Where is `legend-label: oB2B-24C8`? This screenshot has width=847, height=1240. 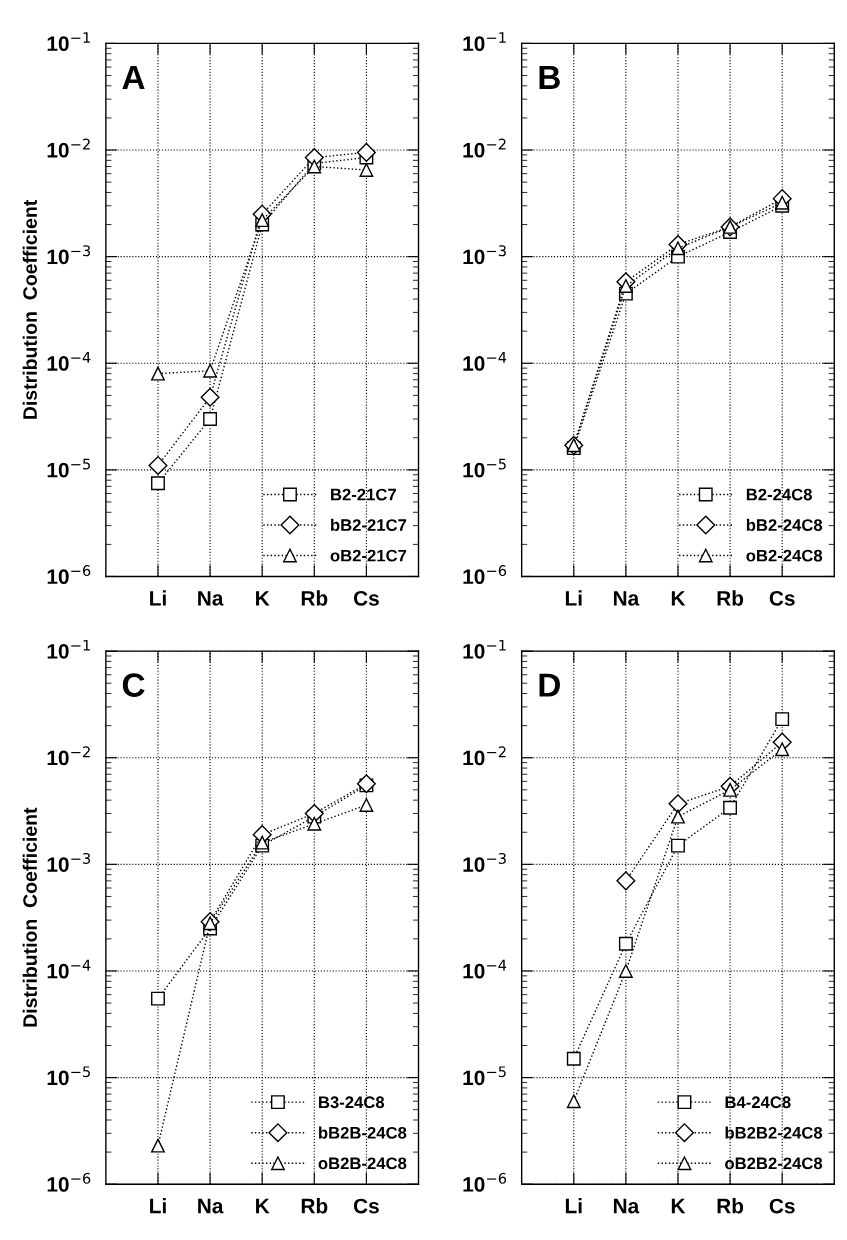
legend-label: oB2B-24C8 is located at coordinates (362, 1163).